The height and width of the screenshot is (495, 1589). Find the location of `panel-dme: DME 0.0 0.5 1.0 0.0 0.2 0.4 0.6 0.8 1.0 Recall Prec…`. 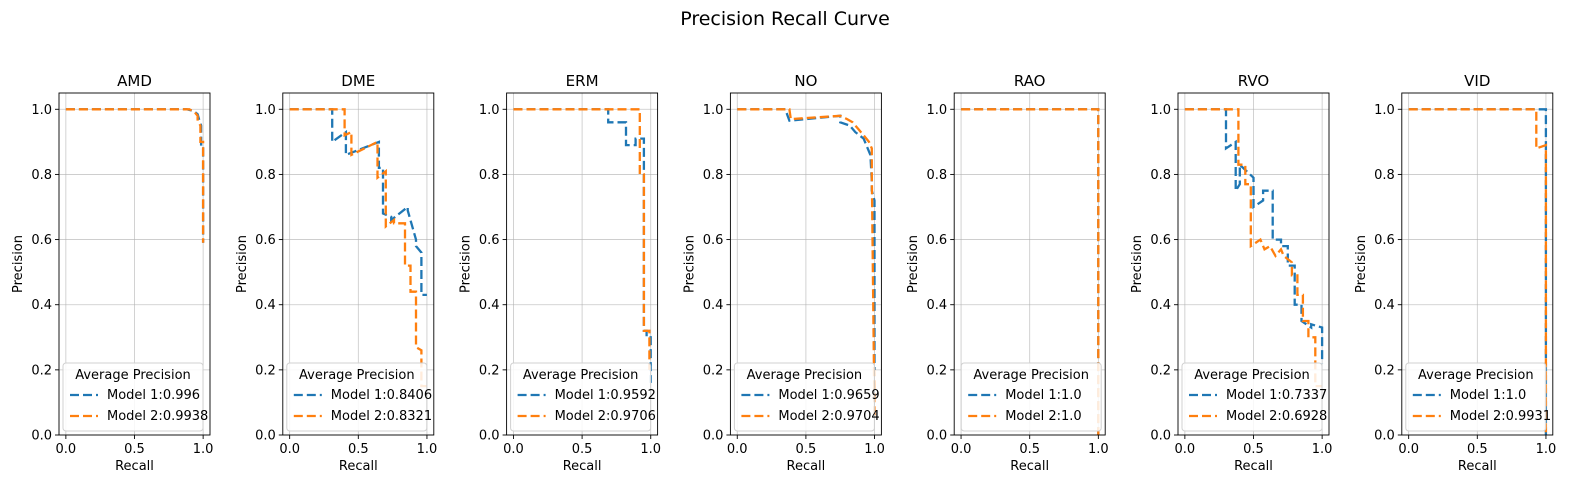

panel-dme: DME 0.0 0.5 1.0 0.0 0.2 0.4 0.6 0.8 1.0 Recall Prec… is located at coordinates (336, 273).